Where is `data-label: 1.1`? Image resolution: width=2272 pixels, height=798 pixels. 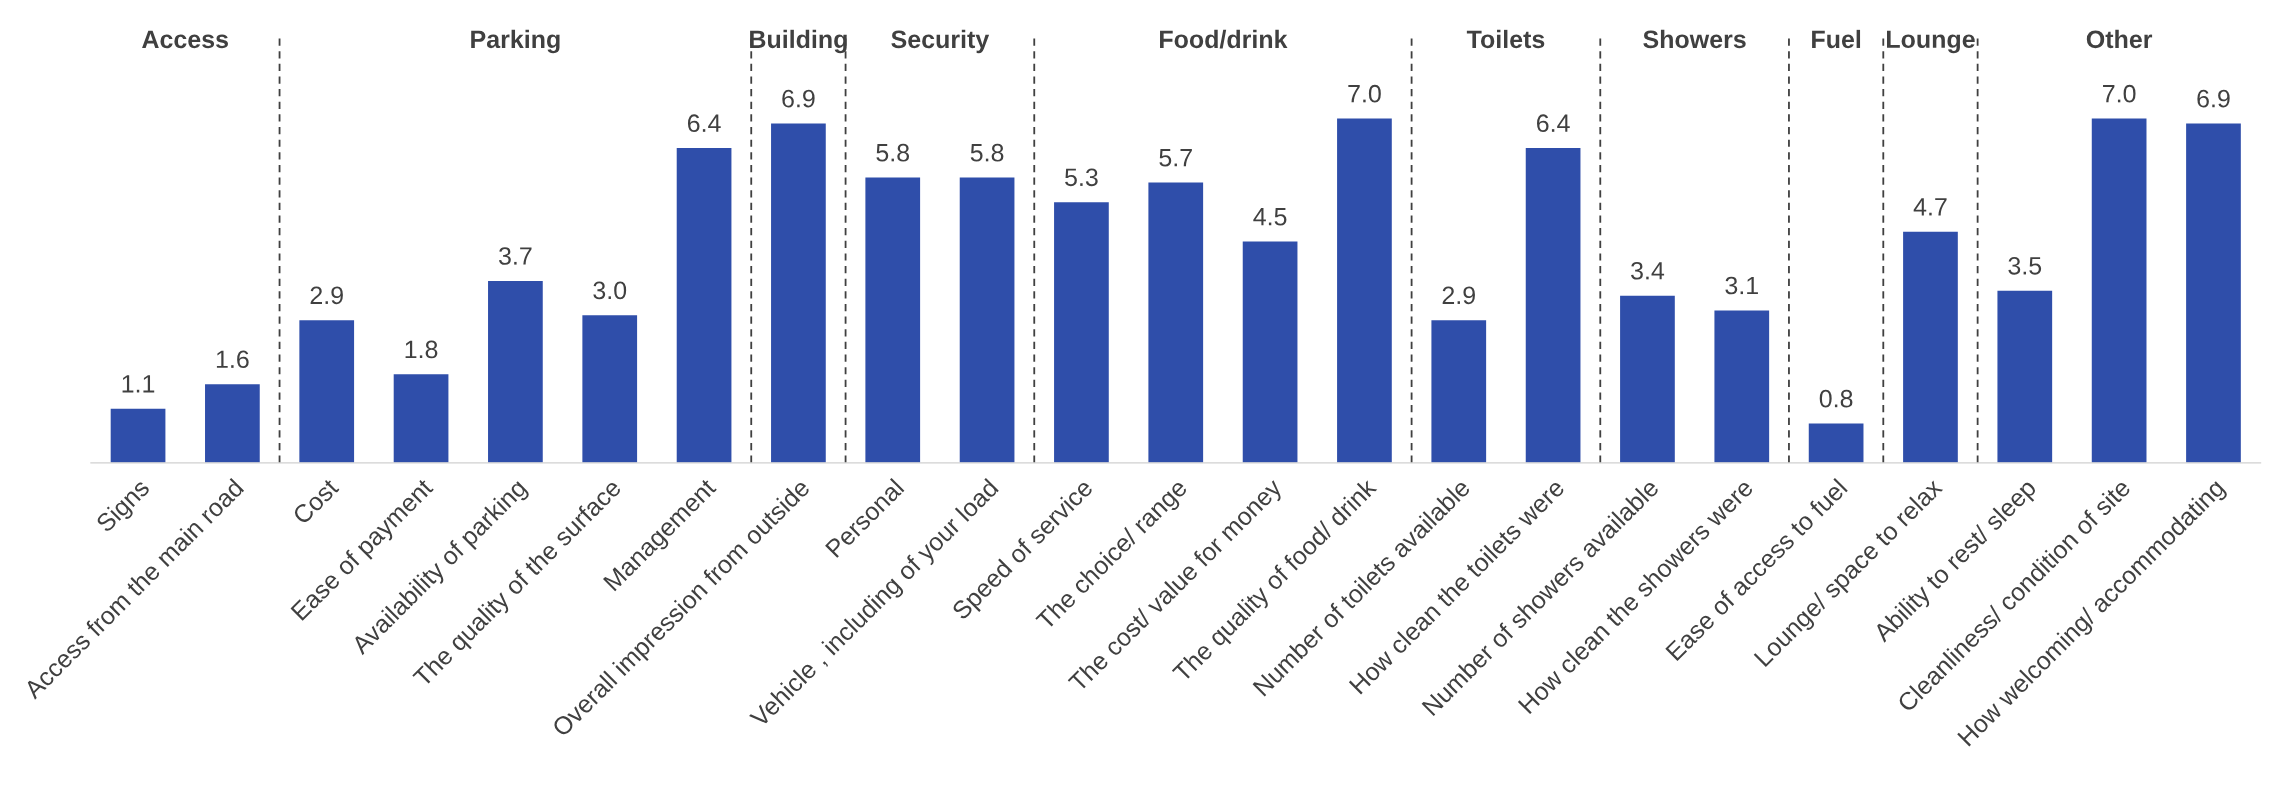 data-label: 1.1 is located at coordinates (138, 384).